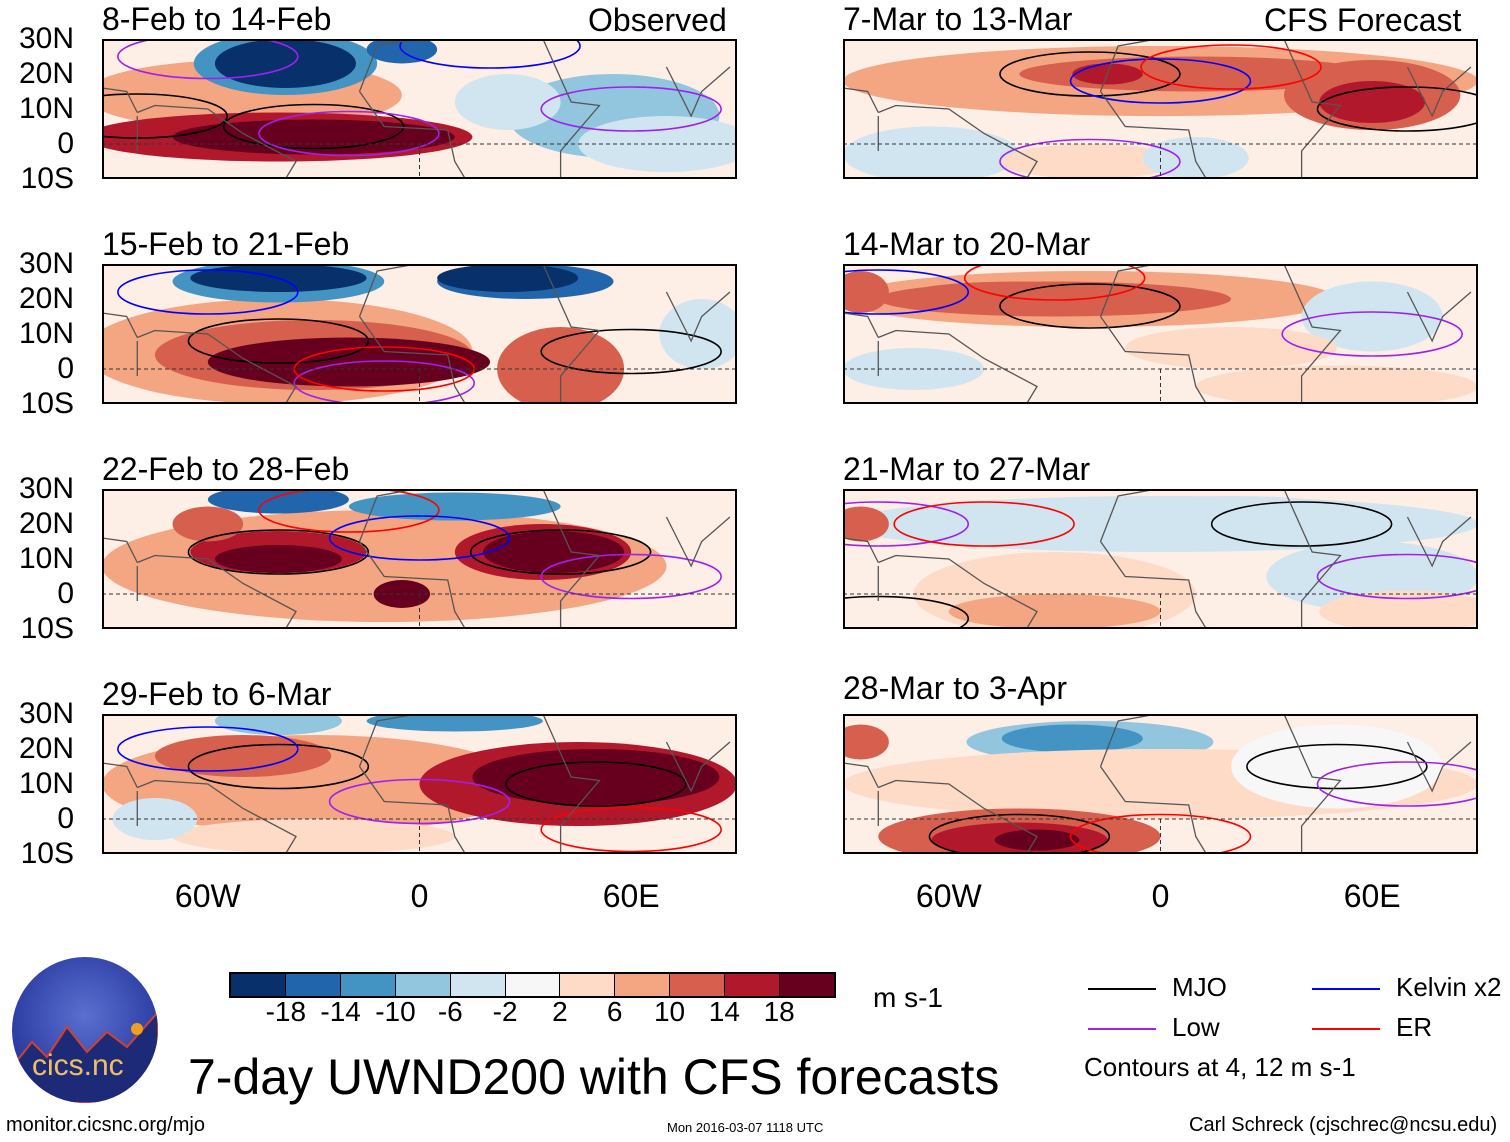 The image size is (1510, 1142). Describe the element at coordinates (1196, 1027) in the screenshot. I see `legend-label: Low` at that location.